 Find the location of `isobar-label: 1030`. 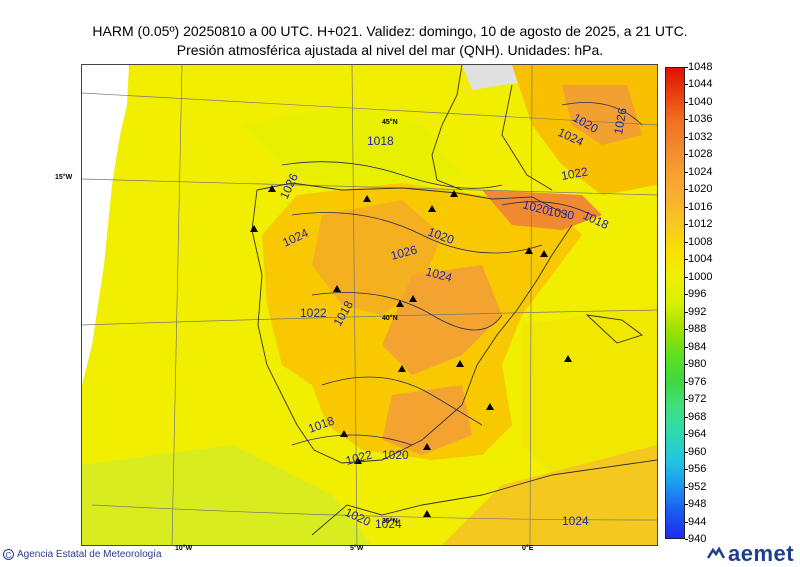

isobar-label: 1030 is located at coordinates (560, 213).